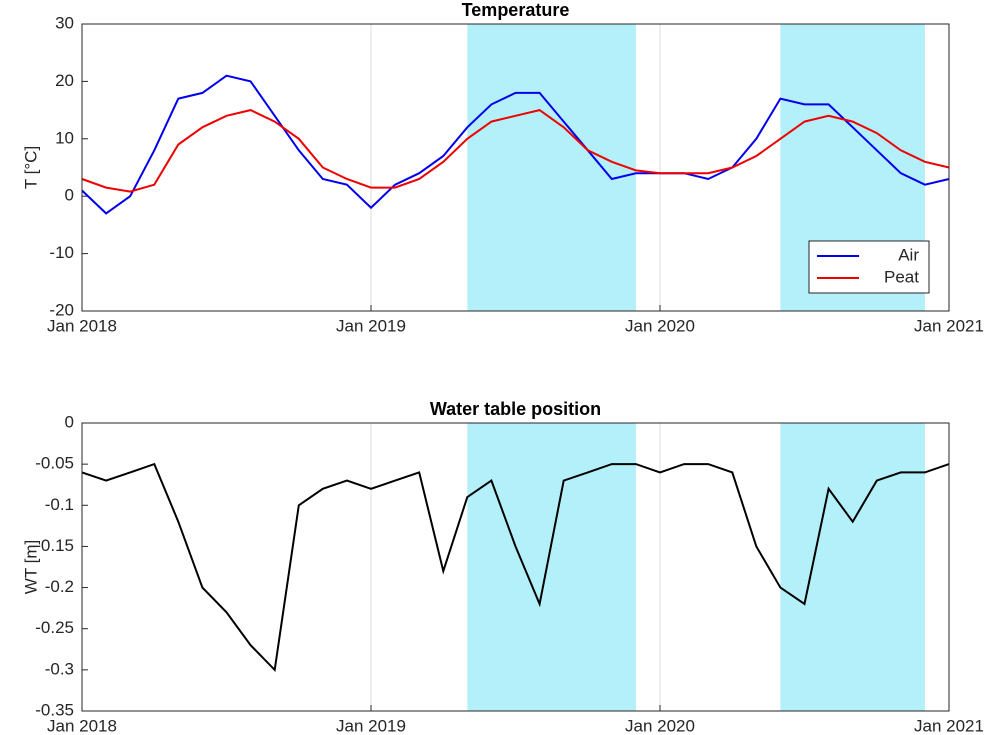 The image size is (988, 735). I want to click on y-tick-label: 30, so click(64, 22).